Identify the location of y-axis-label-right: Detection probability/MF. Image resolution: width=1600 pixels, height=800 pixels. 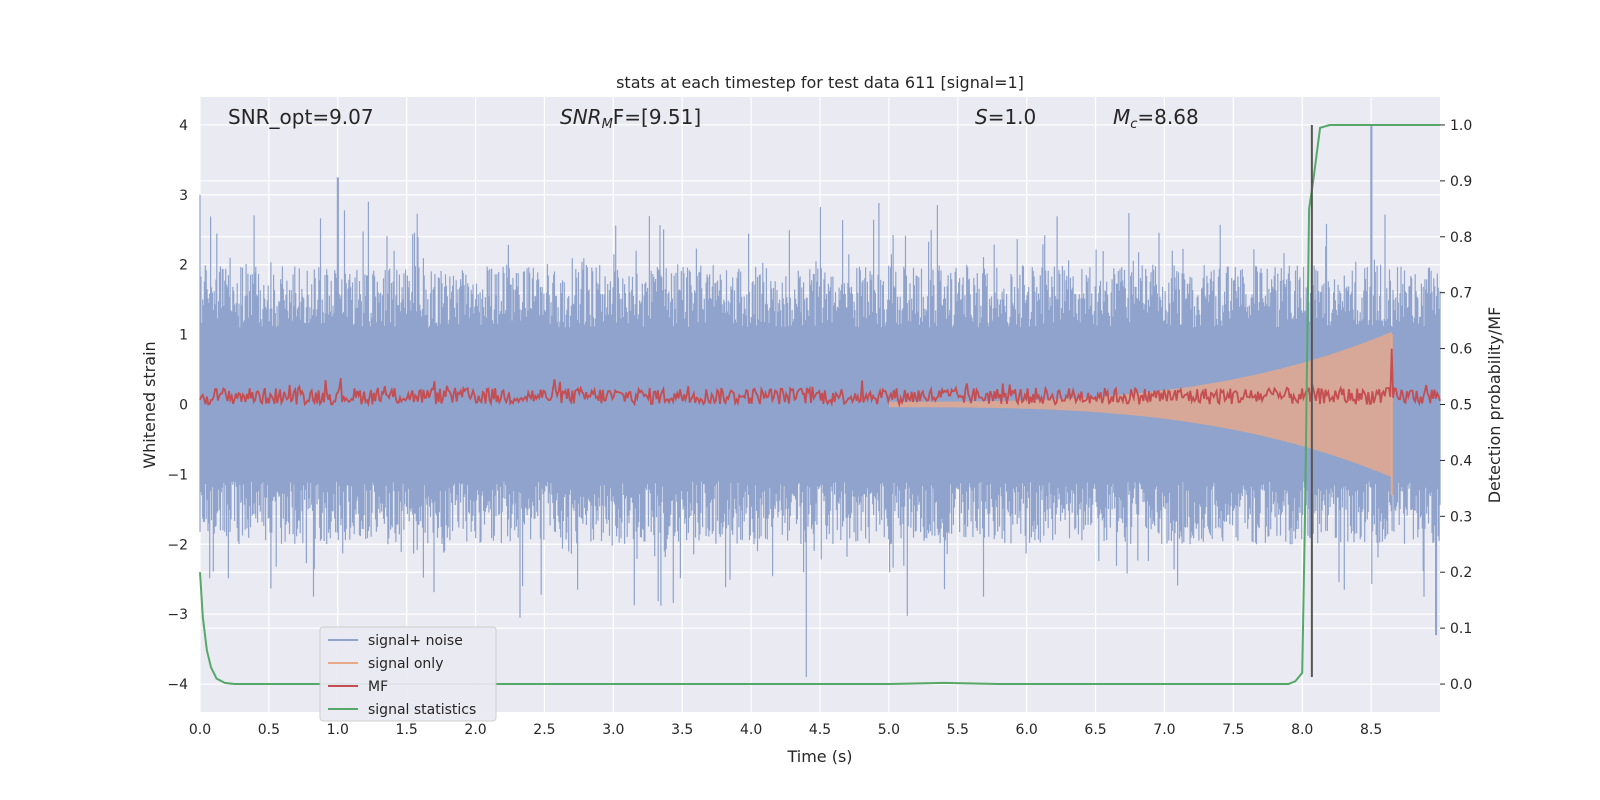
(1494, 405).